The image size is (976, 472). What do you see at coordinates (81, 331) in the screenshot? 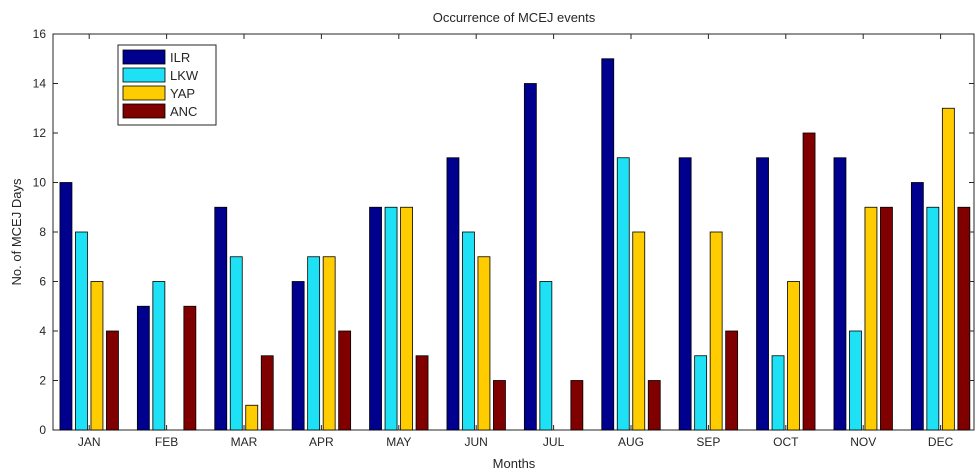
I see `bar-lkw-jan` at bounding box center [81, 331].